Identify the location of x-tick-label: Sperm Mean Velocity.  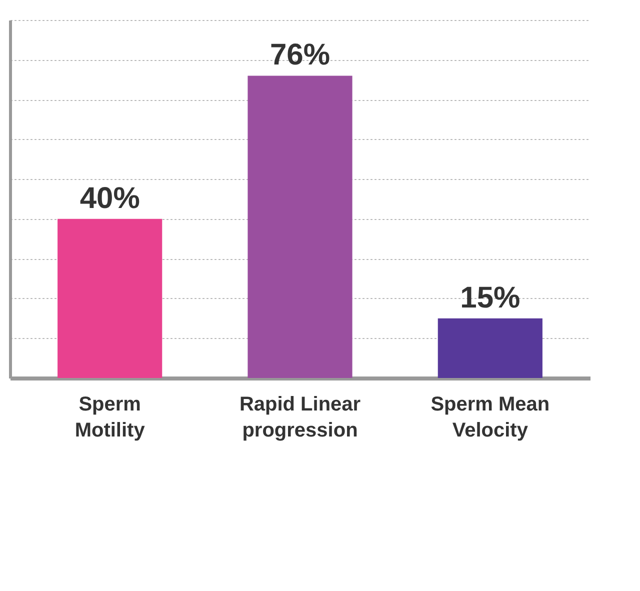
(490, 418).